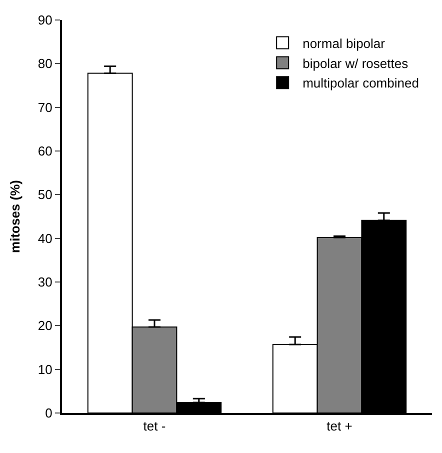 The width and height of the screenshot is (442, 453). What do you see at coordinates (45, 326) in the screenshot?
I see `y-tick-label: 20` at bounding box center [45, 326].